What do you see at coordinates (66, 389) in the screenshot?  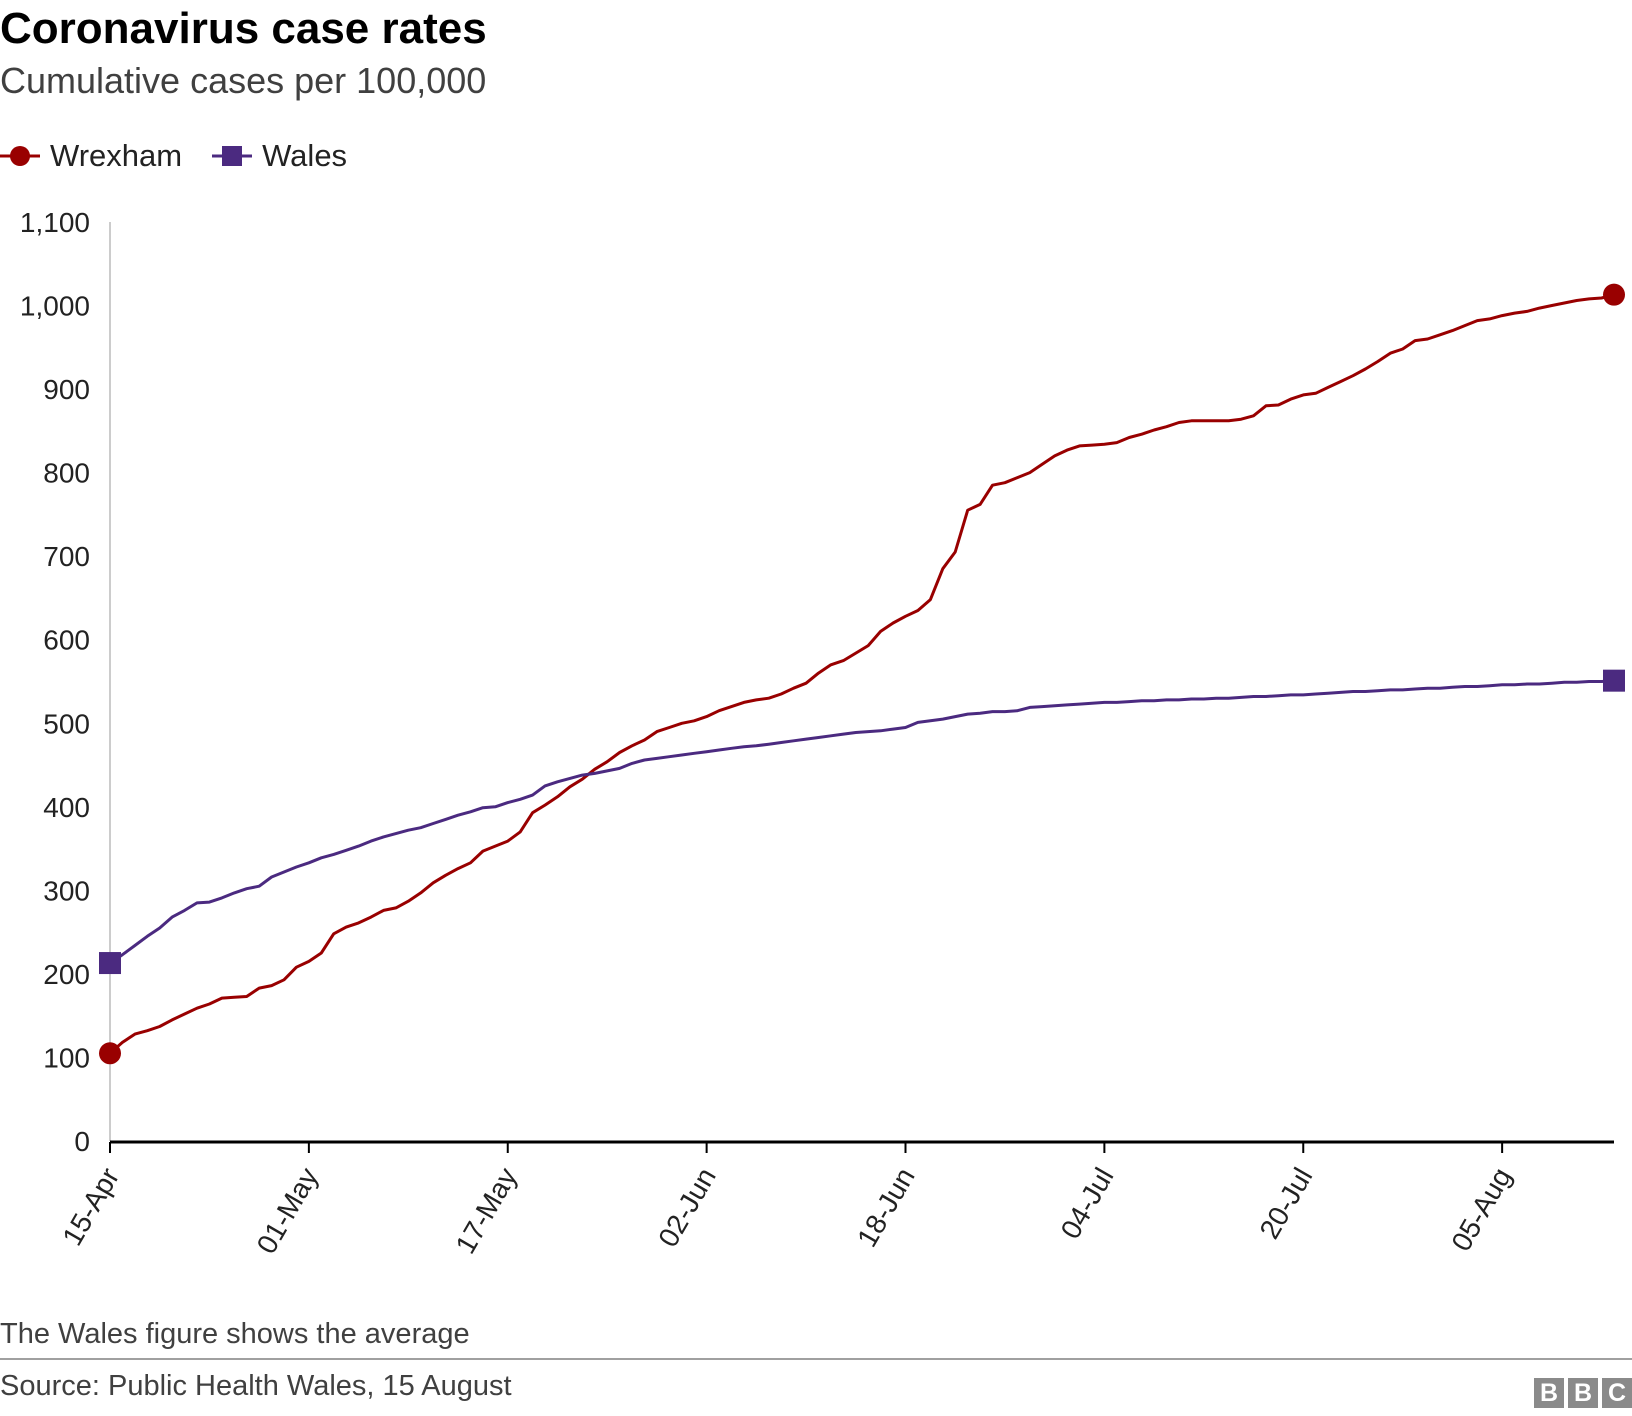 I see `y-tick-label: 900` at bounding box center [66, 389].